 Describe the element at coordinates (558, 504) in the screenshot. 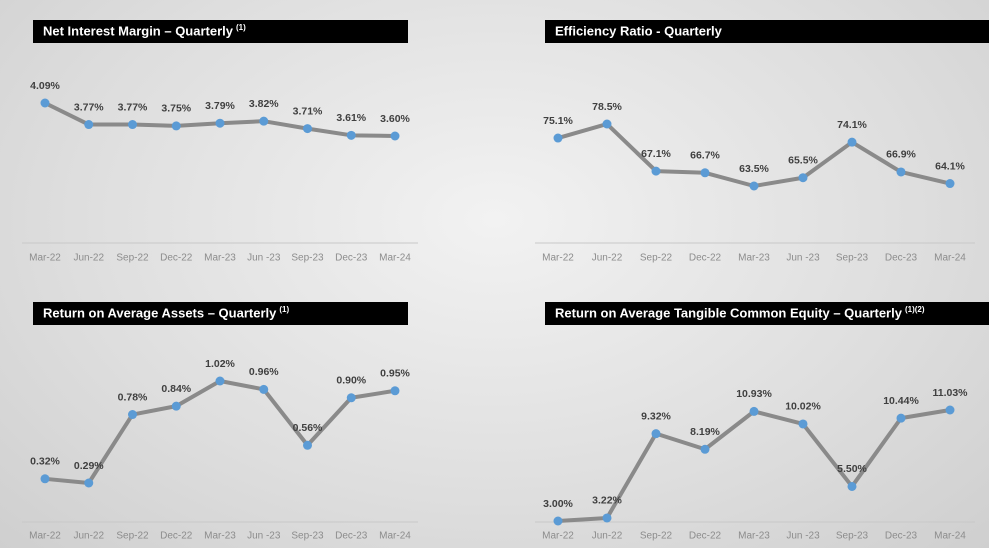

I see `value-label: 3.00%` at that location.